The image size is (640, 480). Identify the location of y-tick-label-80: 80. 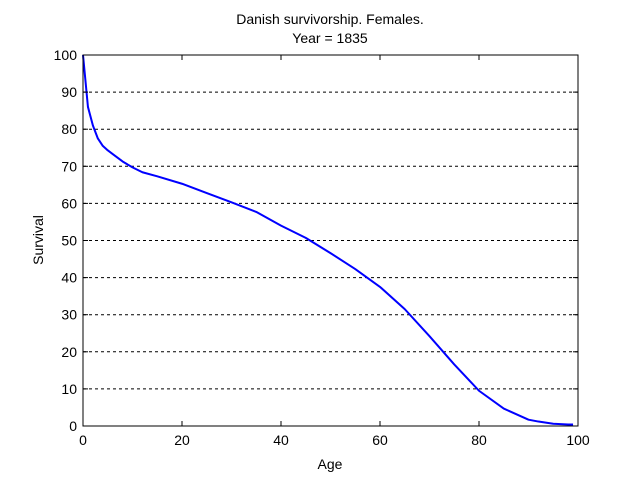
(69, 129).